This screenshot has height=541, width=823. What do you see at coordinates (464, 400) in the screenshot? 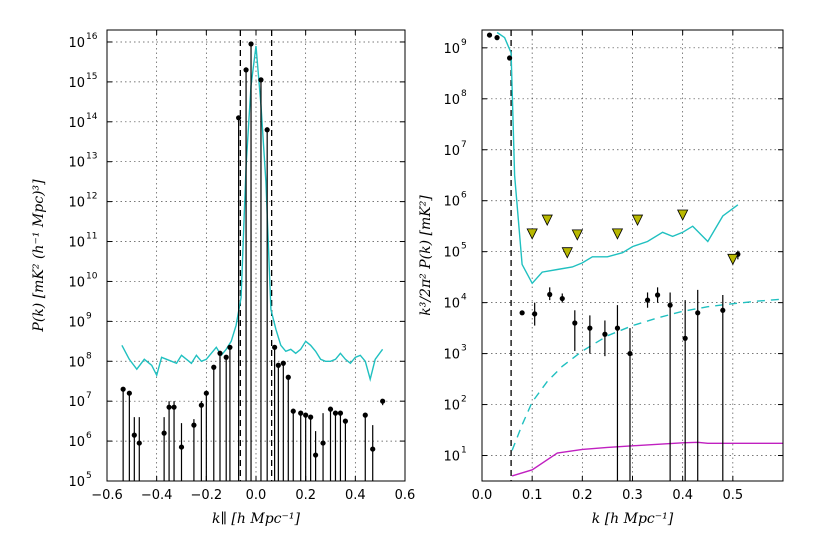
I see `y-tick-exponent: 2` at bounding box center [464, 400].